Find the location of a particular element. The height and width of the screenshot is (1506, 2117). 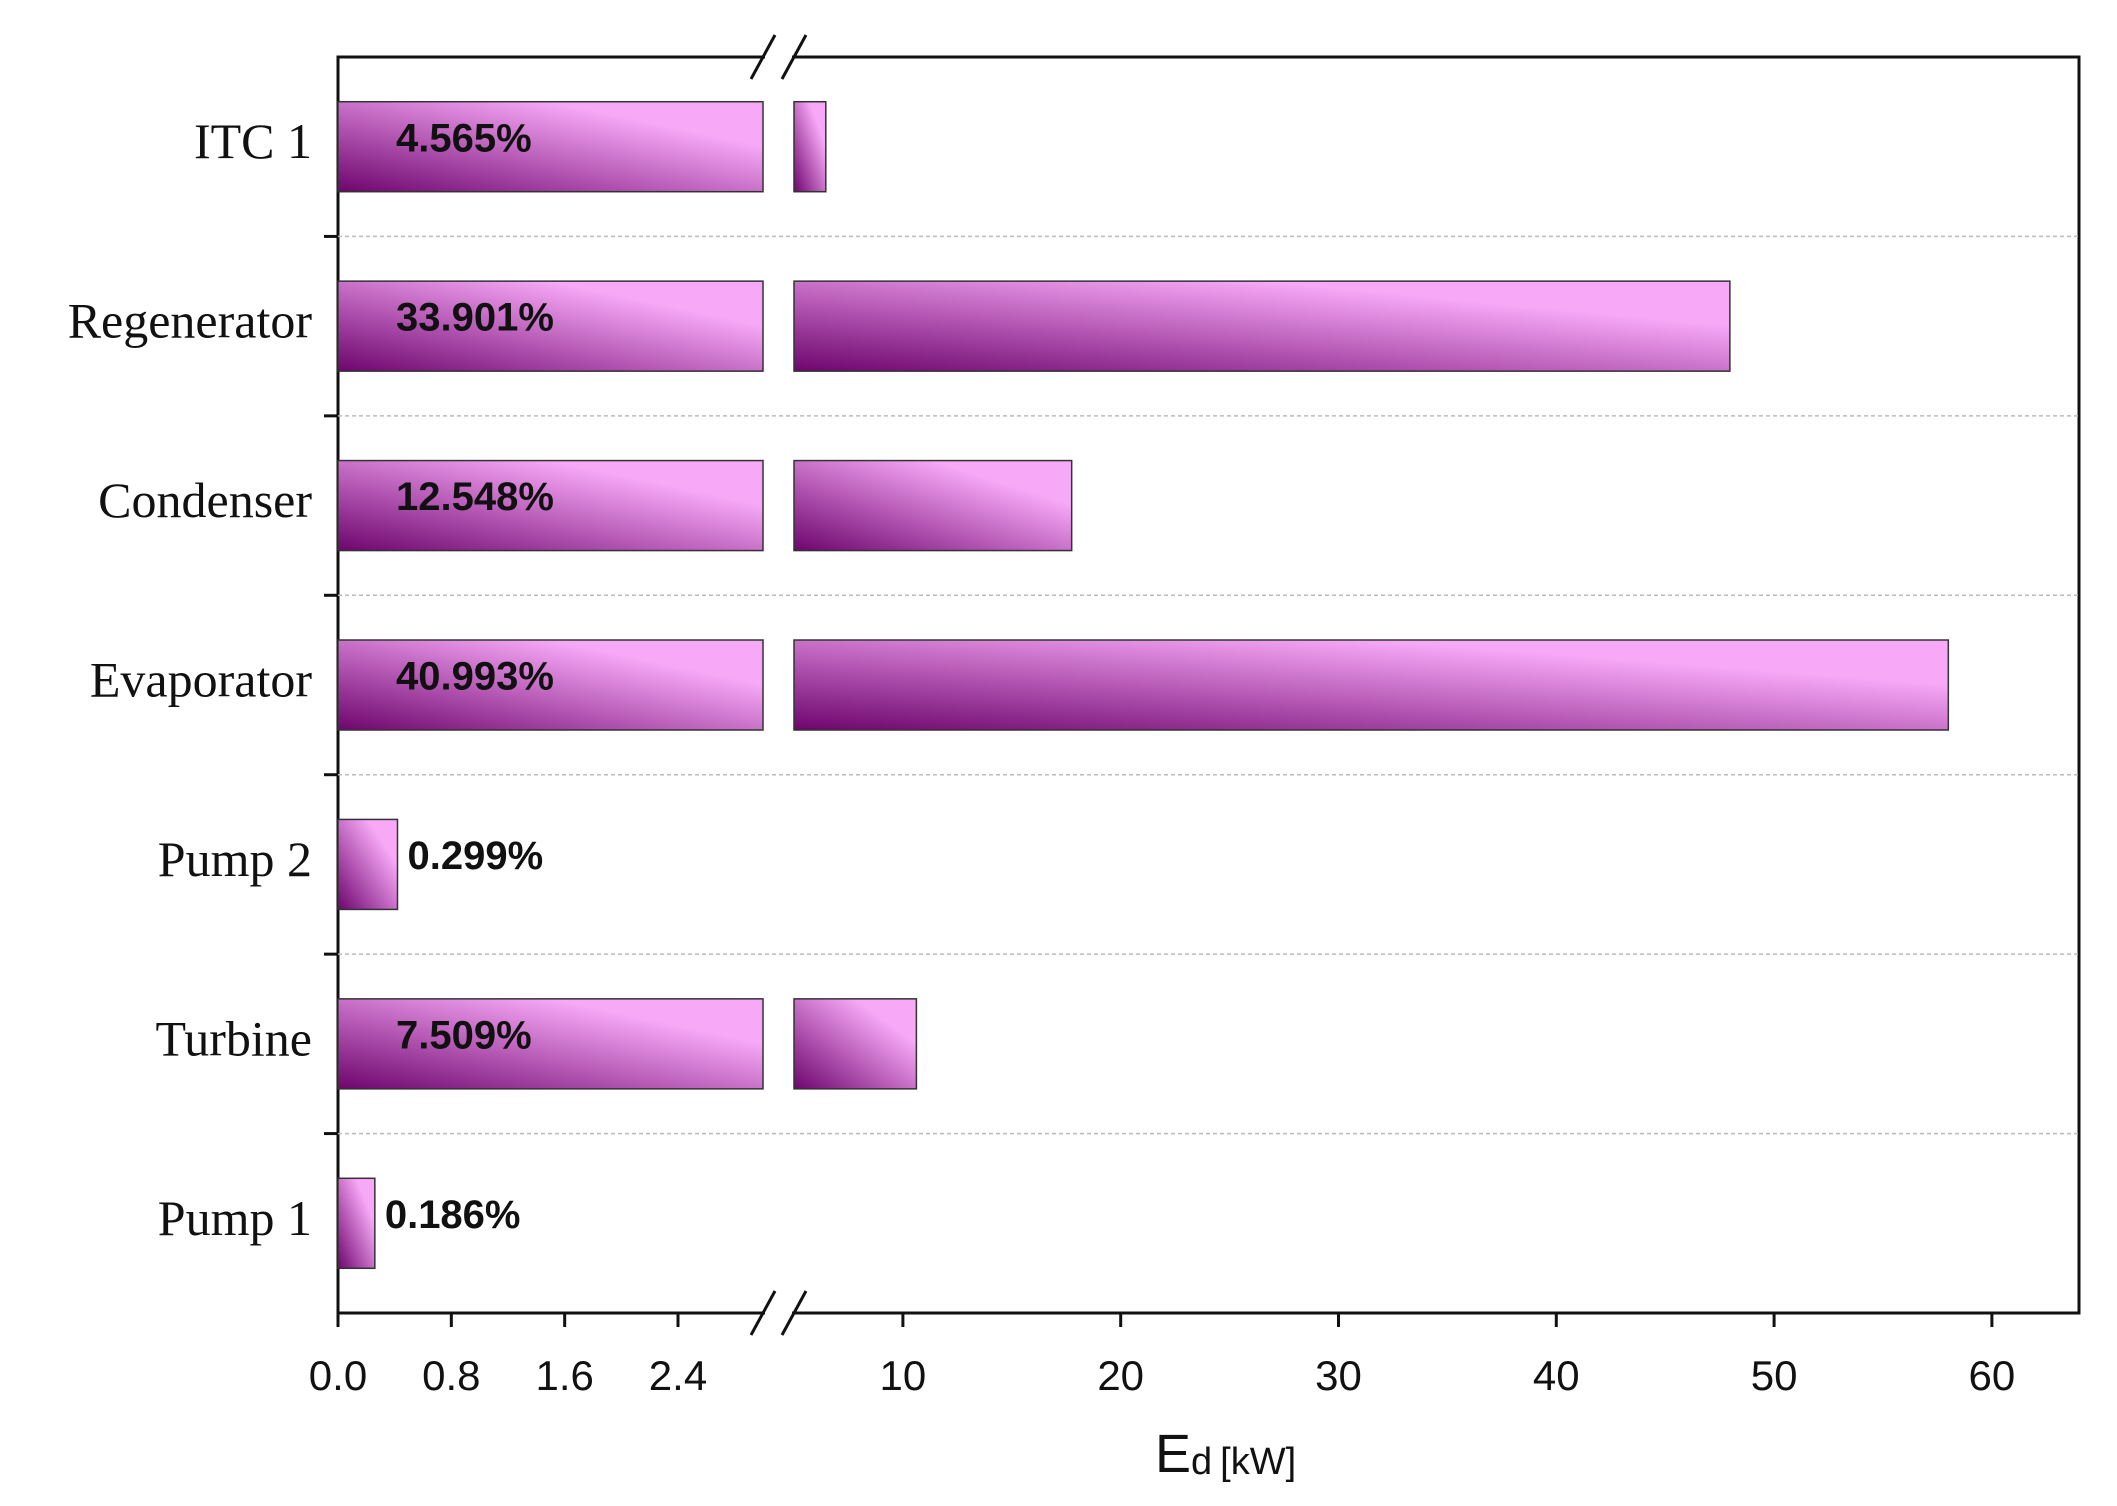

x-tick-label: 10 is located at coordinates (903, 1375).